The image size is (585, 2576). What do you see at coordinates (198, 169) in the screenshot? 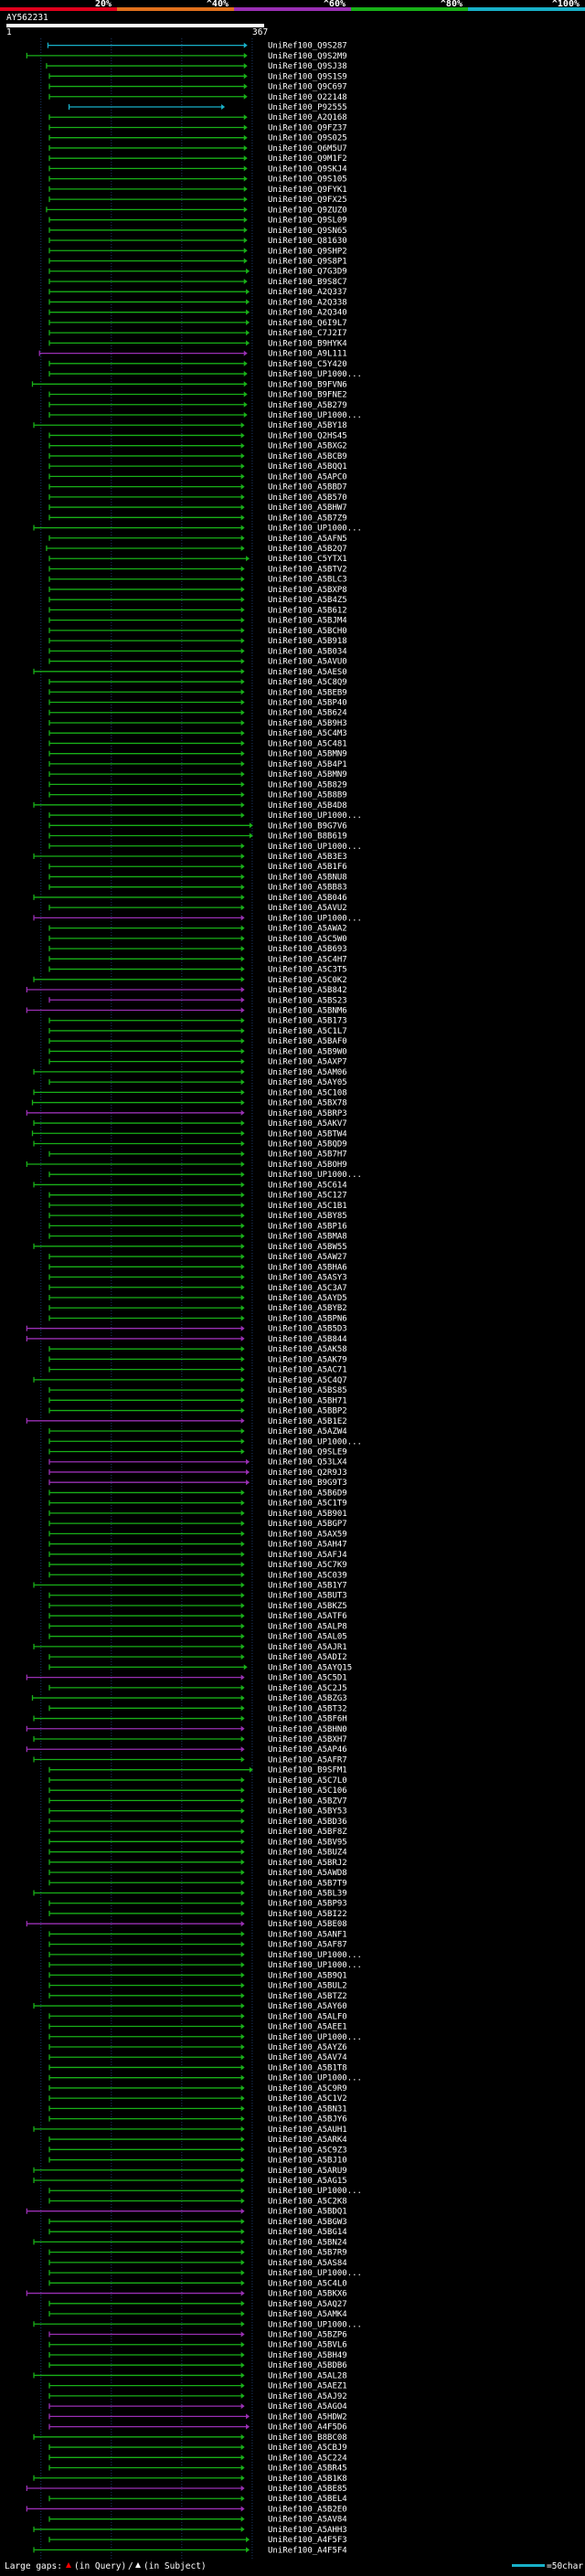
I see `hit-row: UniRef100_Q9SKJ4` at bounding box center [198, 169].